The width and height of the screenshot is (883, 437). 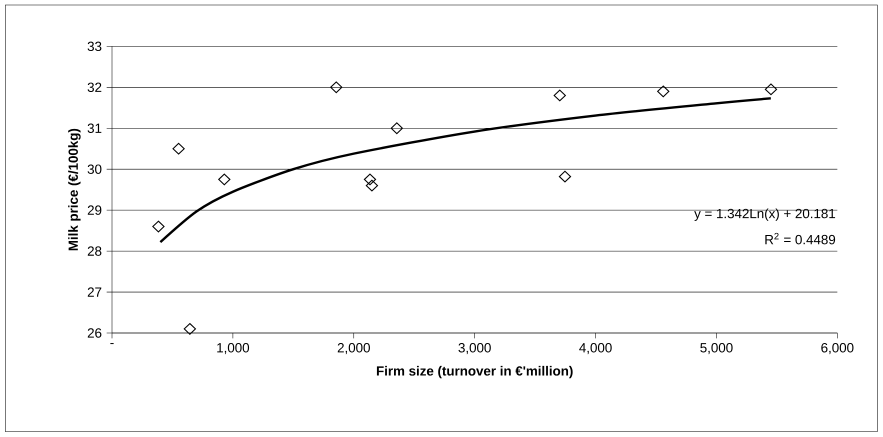 I want to click on x-tick-label: 5,000, so click(x=716, y=348).